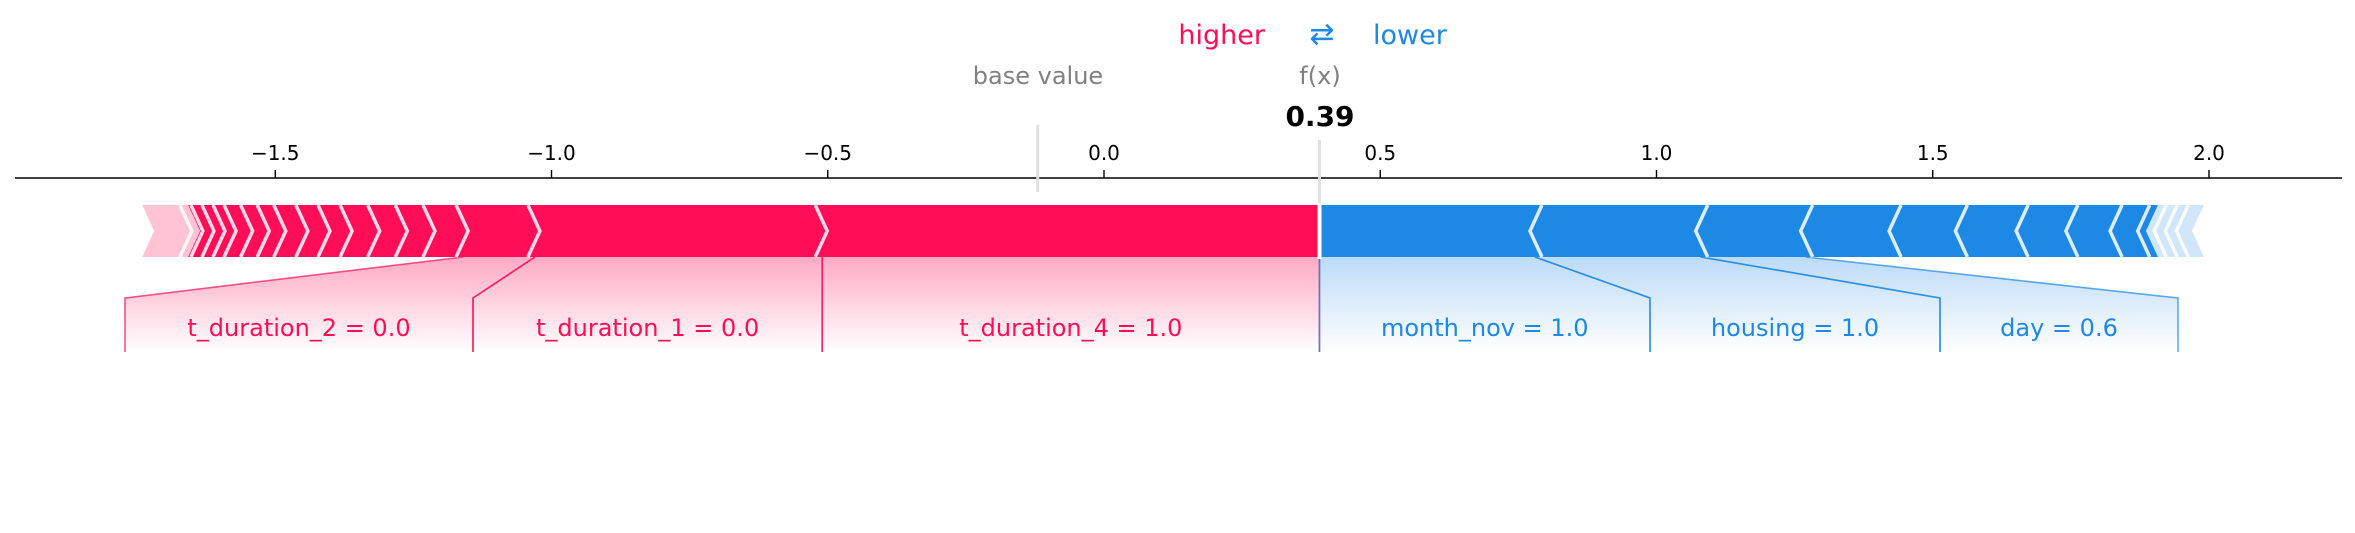  What do you see at coordinates (275, 153) in the screenshot?
I see `x-tick-label: −1.5` at bounding box center [275, 153].